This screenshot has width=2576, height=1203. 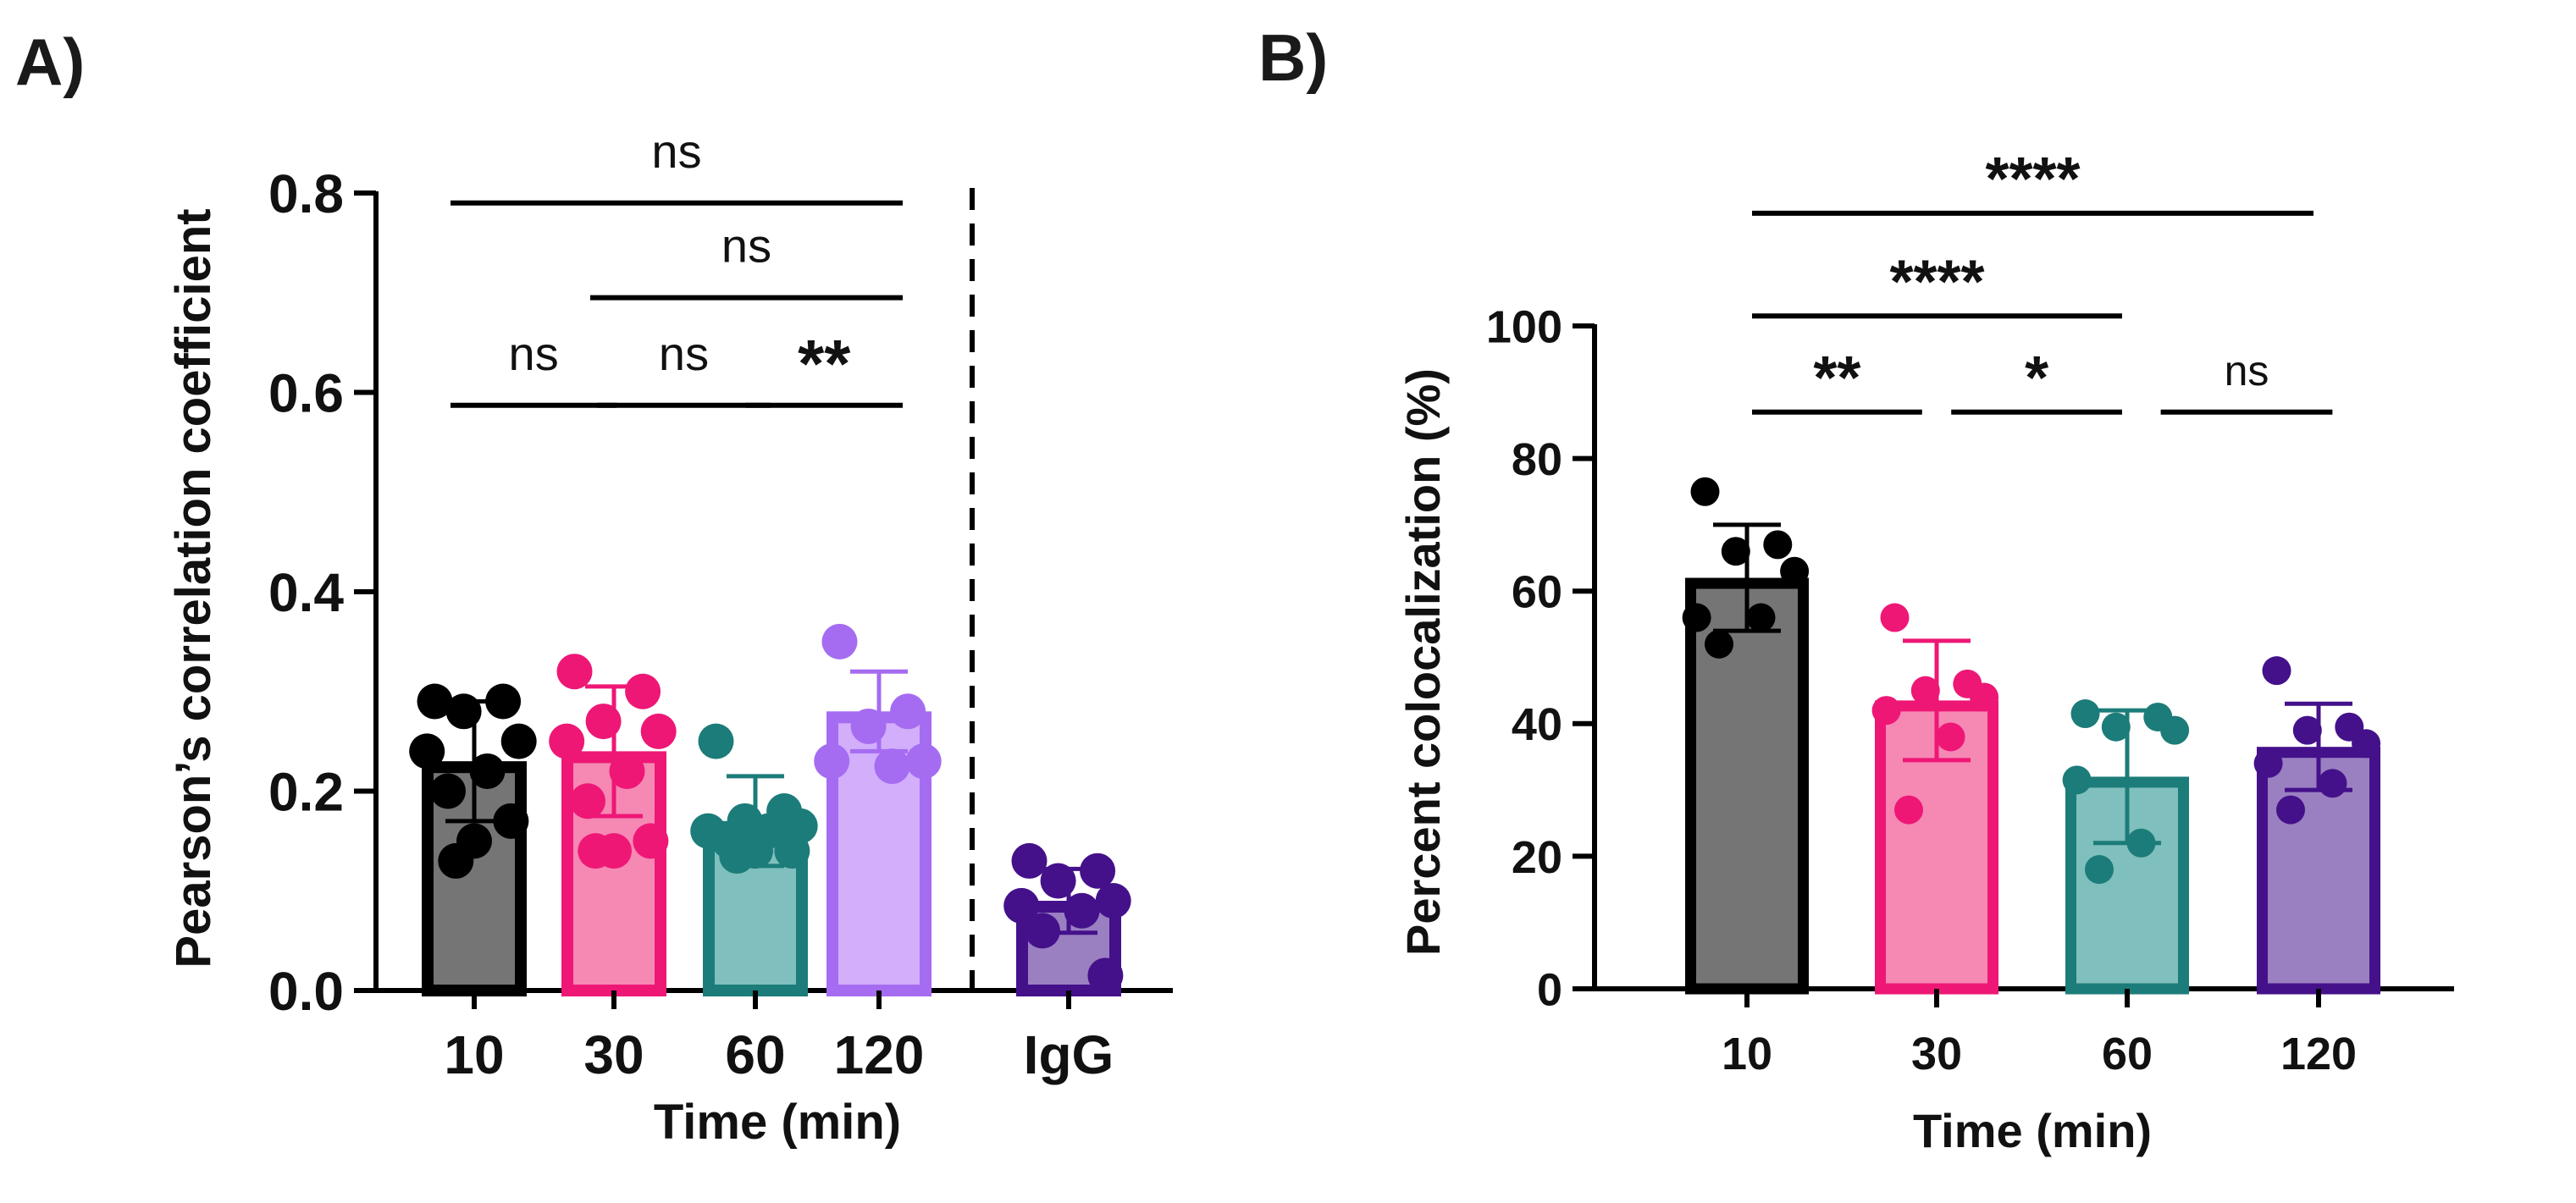 What do you see at coordinates (306, 193) in the screenshot?
I see `panel-a-y-tick-label: 0.8` at bounding box center [306, 193].